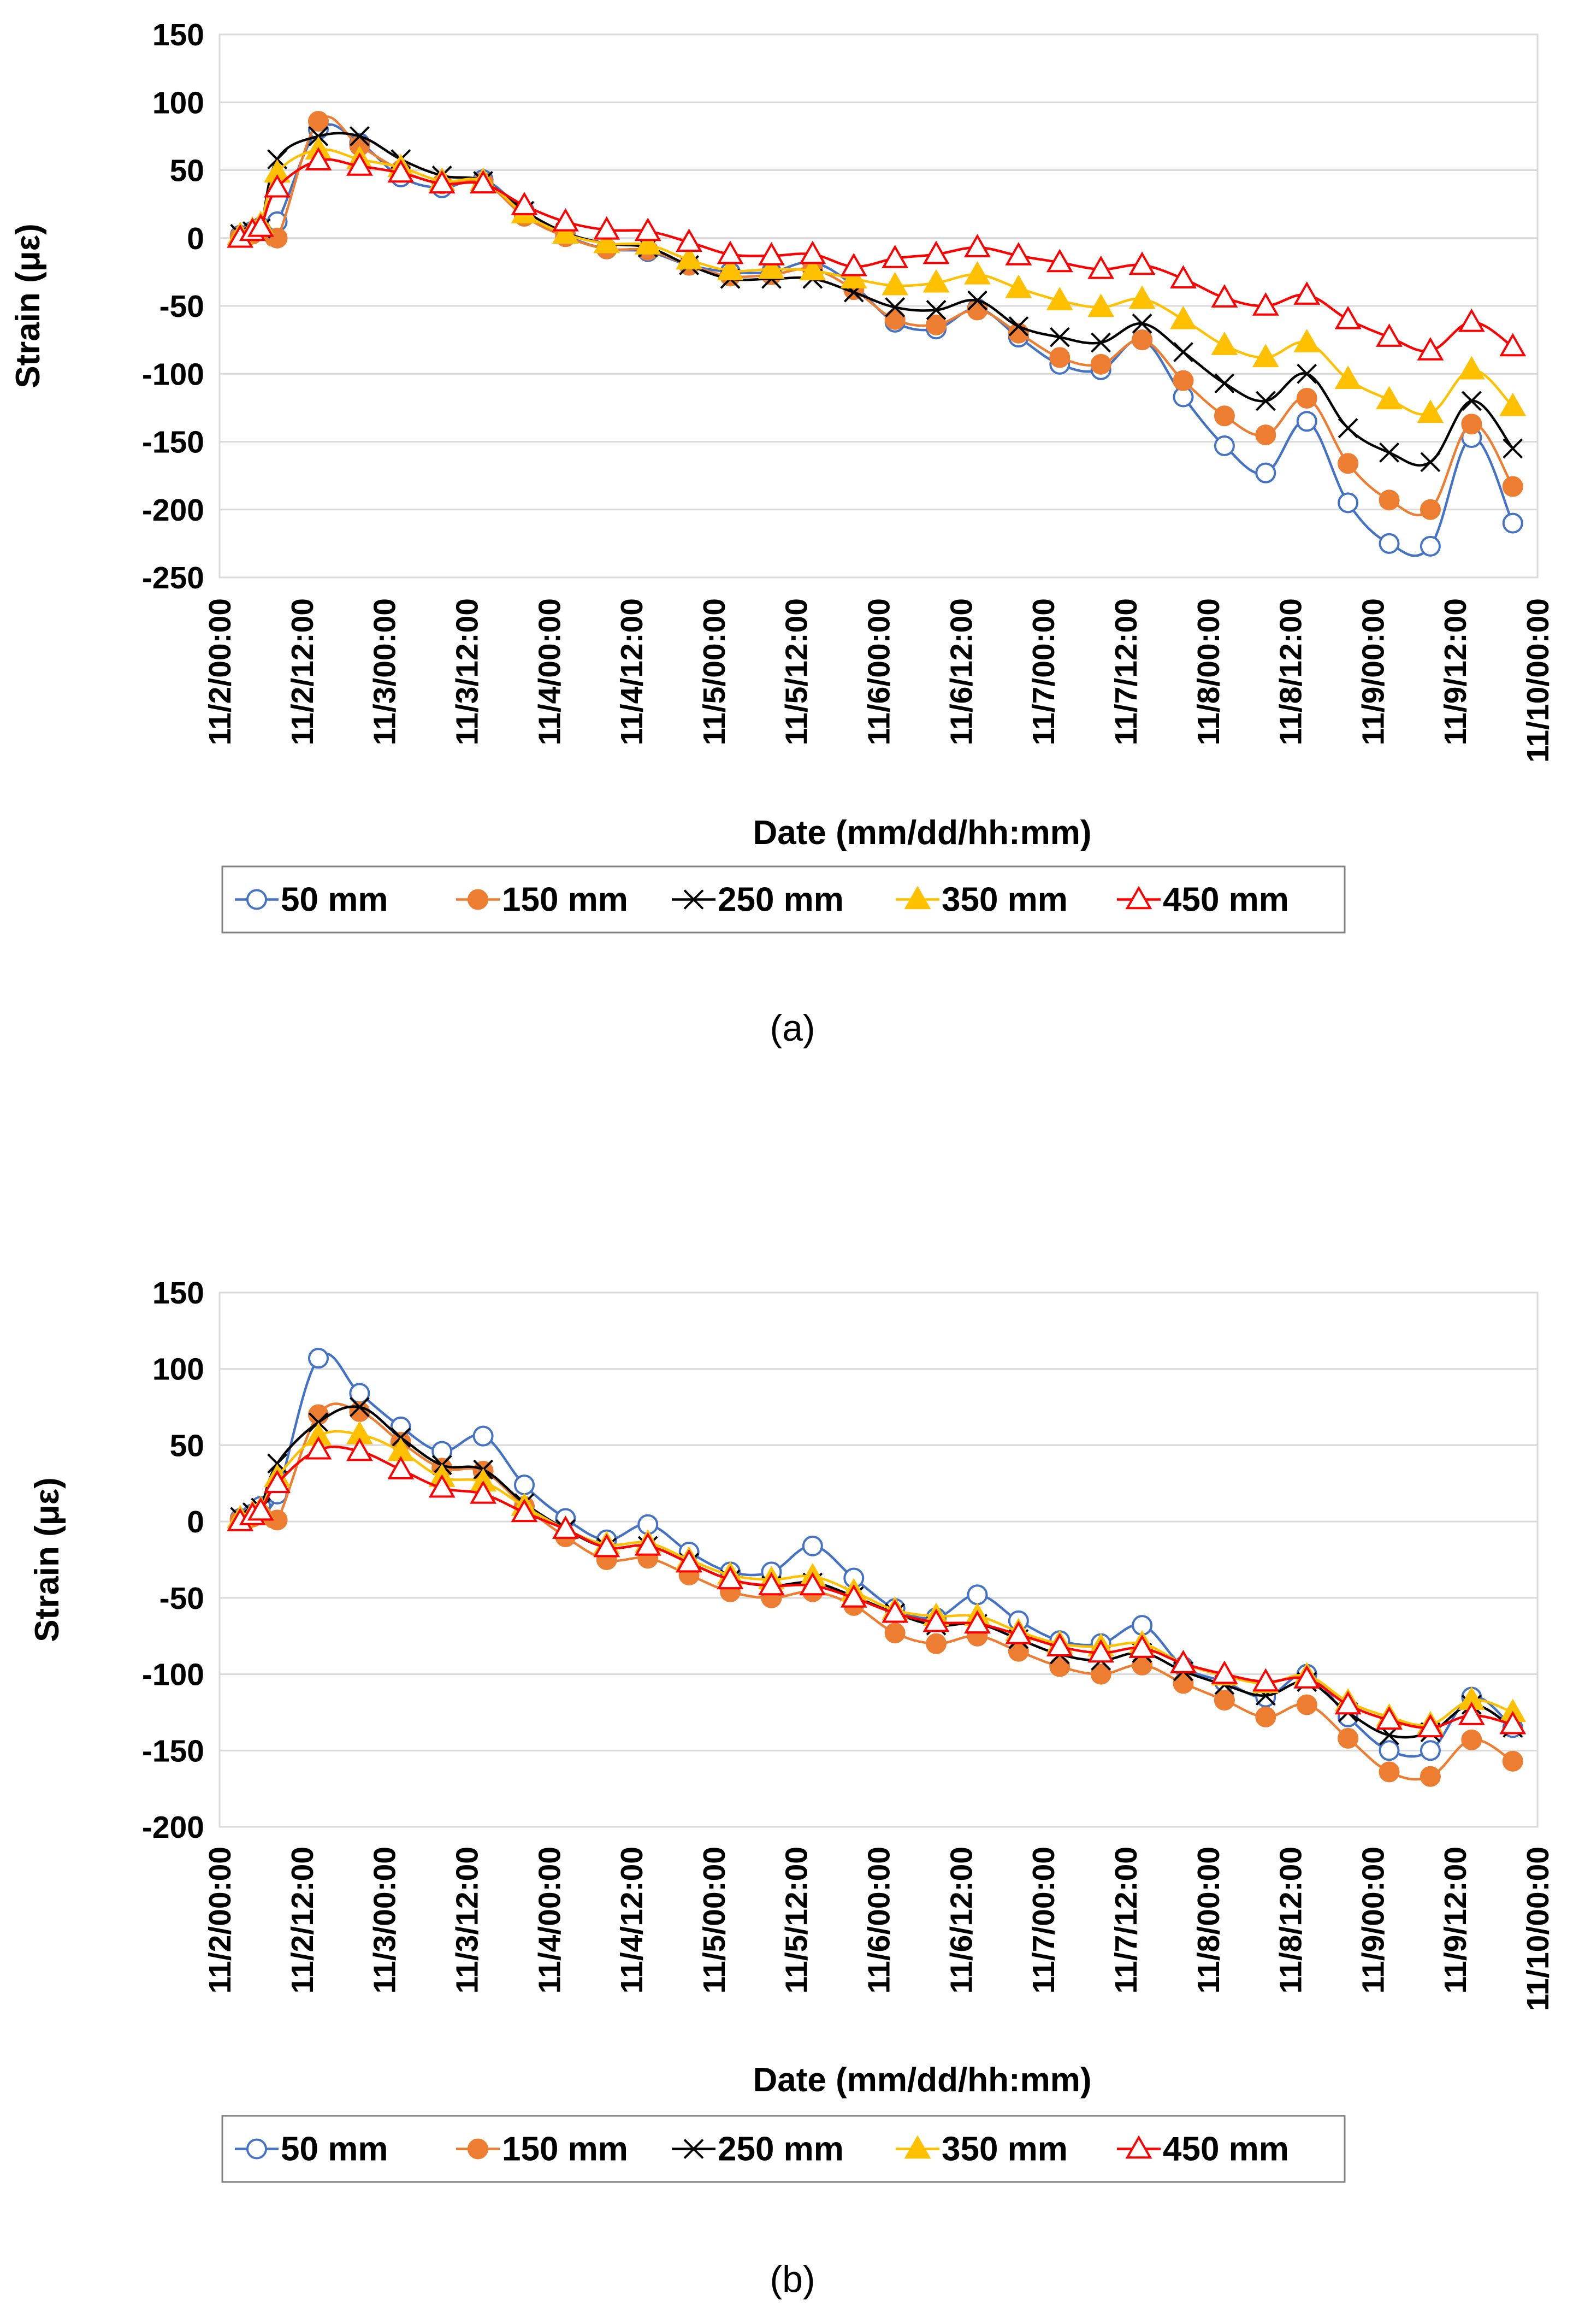 This screenshot has height=2324, width=1585. Describe the element at coordinates (385, 672) in the screenshot. I see `x-tick-label: 11/3/00:00` at that location.